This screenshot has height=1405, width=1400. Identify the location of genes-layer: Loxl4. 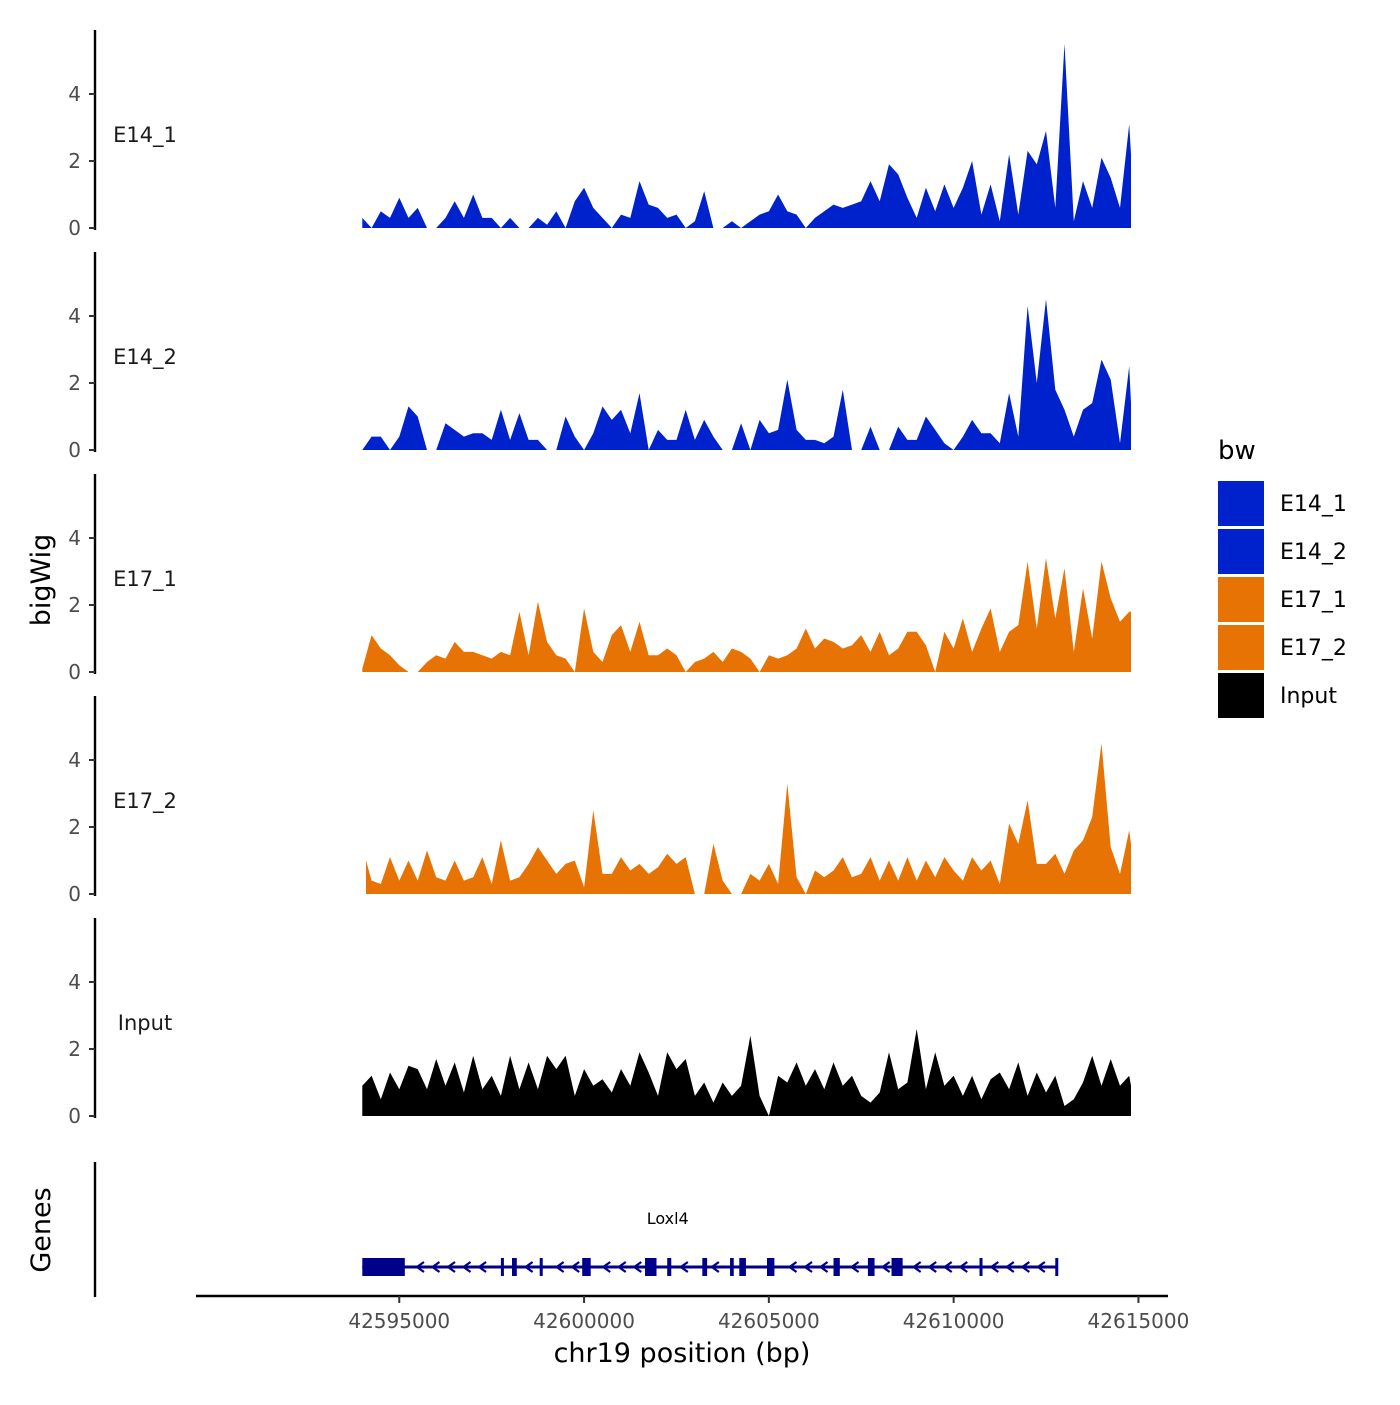
(576, 1229).